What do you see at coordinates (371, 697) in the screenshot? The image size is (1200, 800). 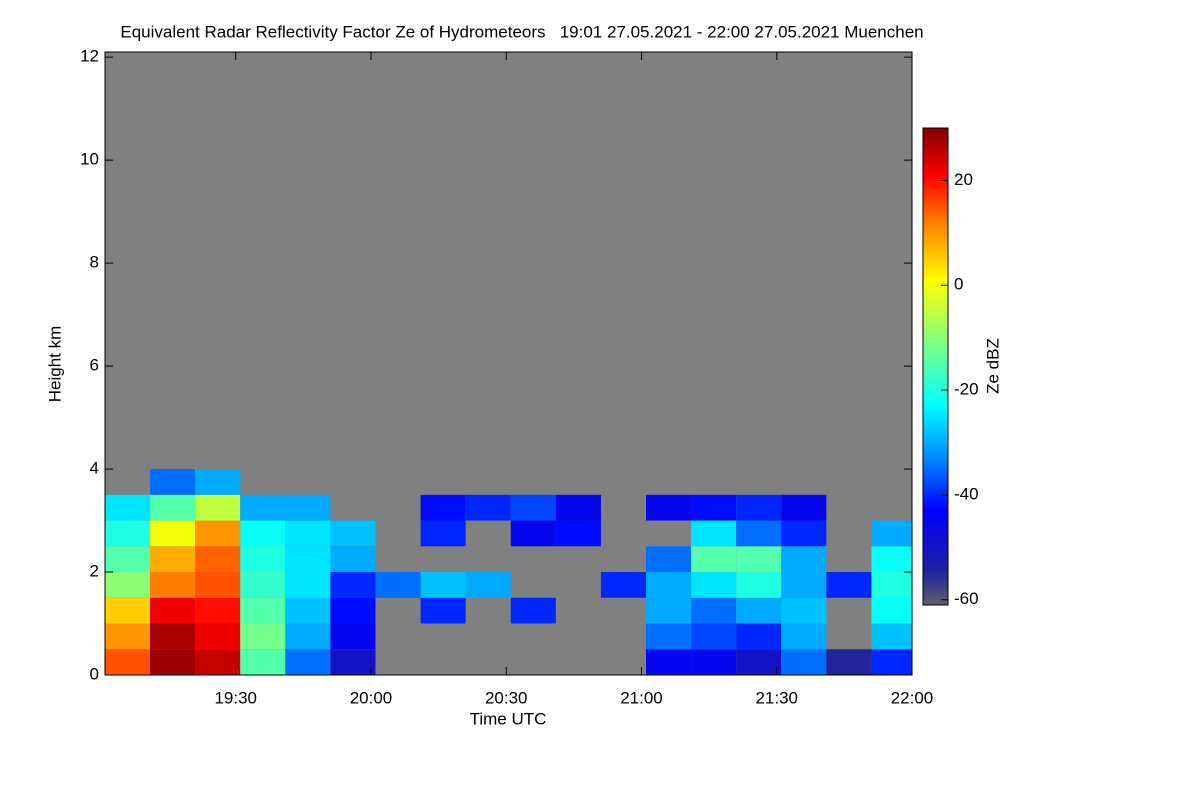 I see `x-tick-label: 20:00` at bounding box center [371, 697].